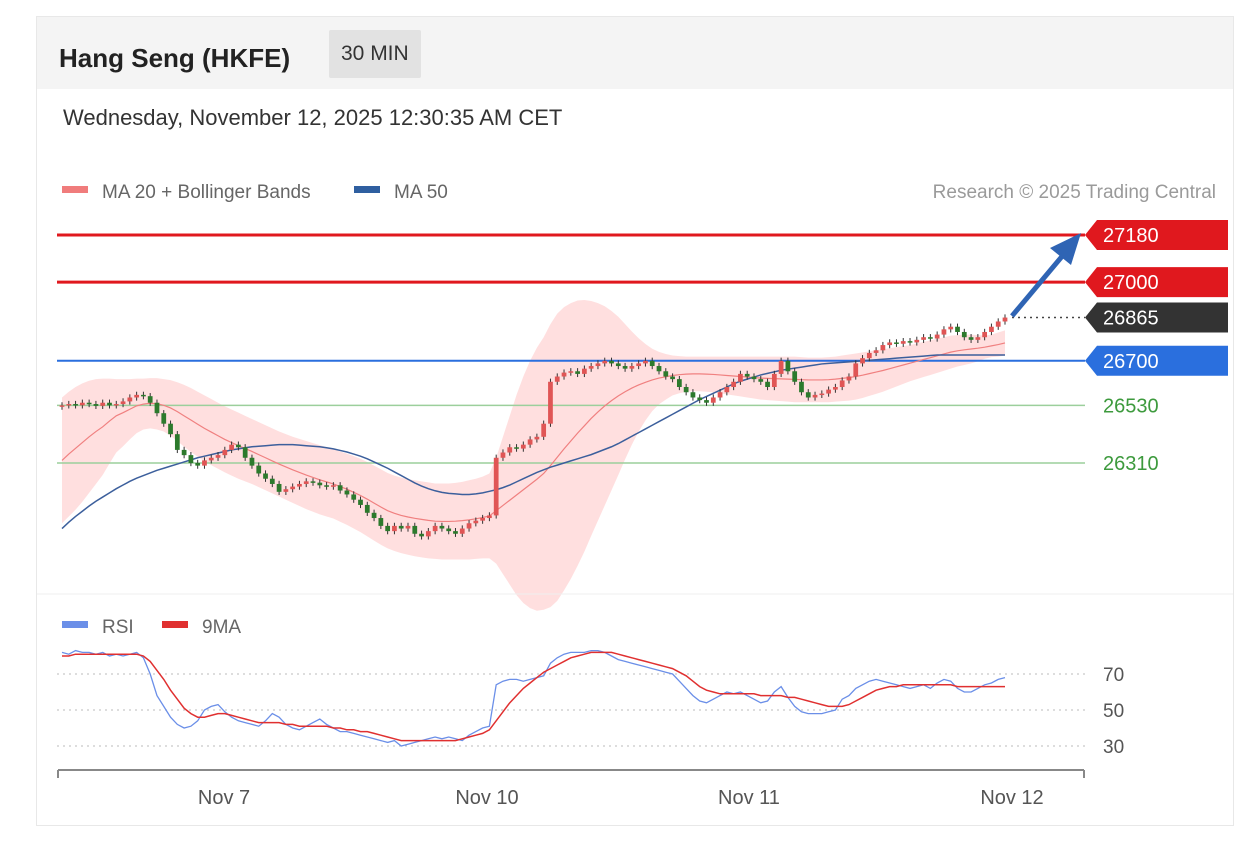 This screenshot has width=1260, height=854. I want to click on x-tick-nov-11: Nov 11, so click(749, 798).